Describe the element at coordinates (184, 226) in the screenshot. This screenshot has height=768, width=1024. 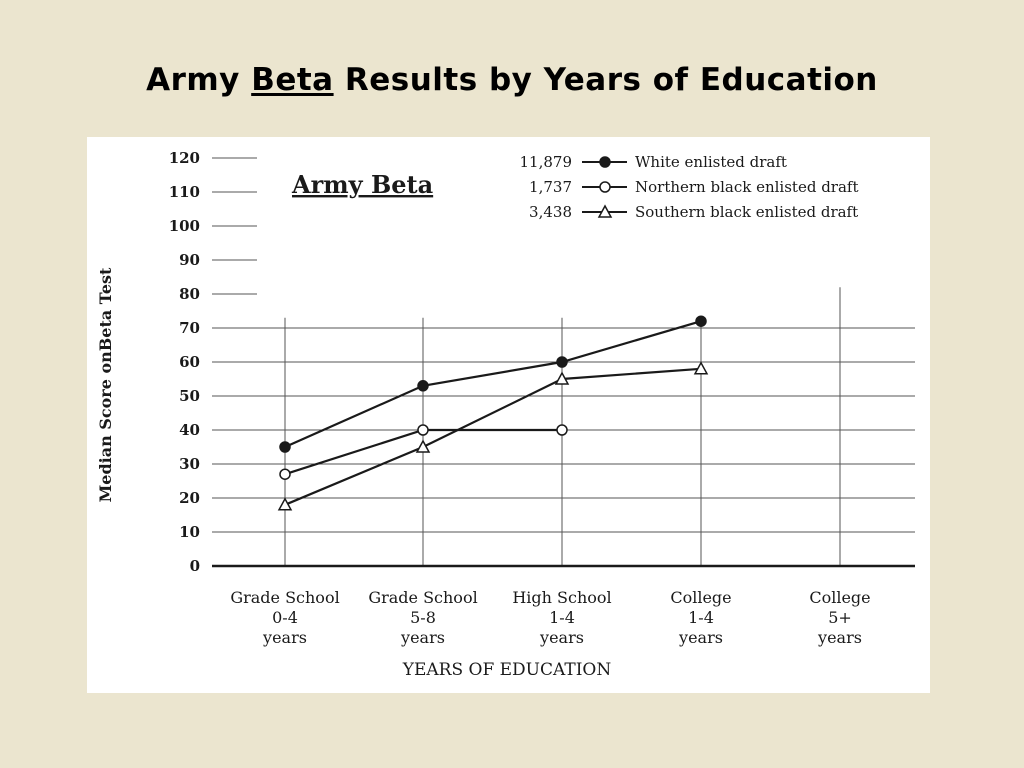
I see `y-tick-label: 100` at that location.